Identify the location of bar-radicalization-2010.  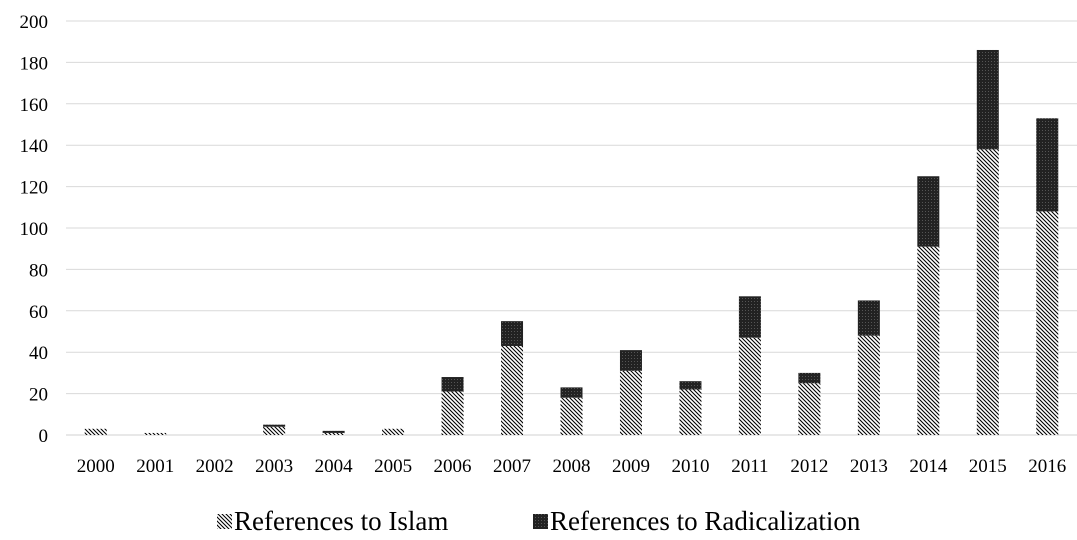
(690, 385).